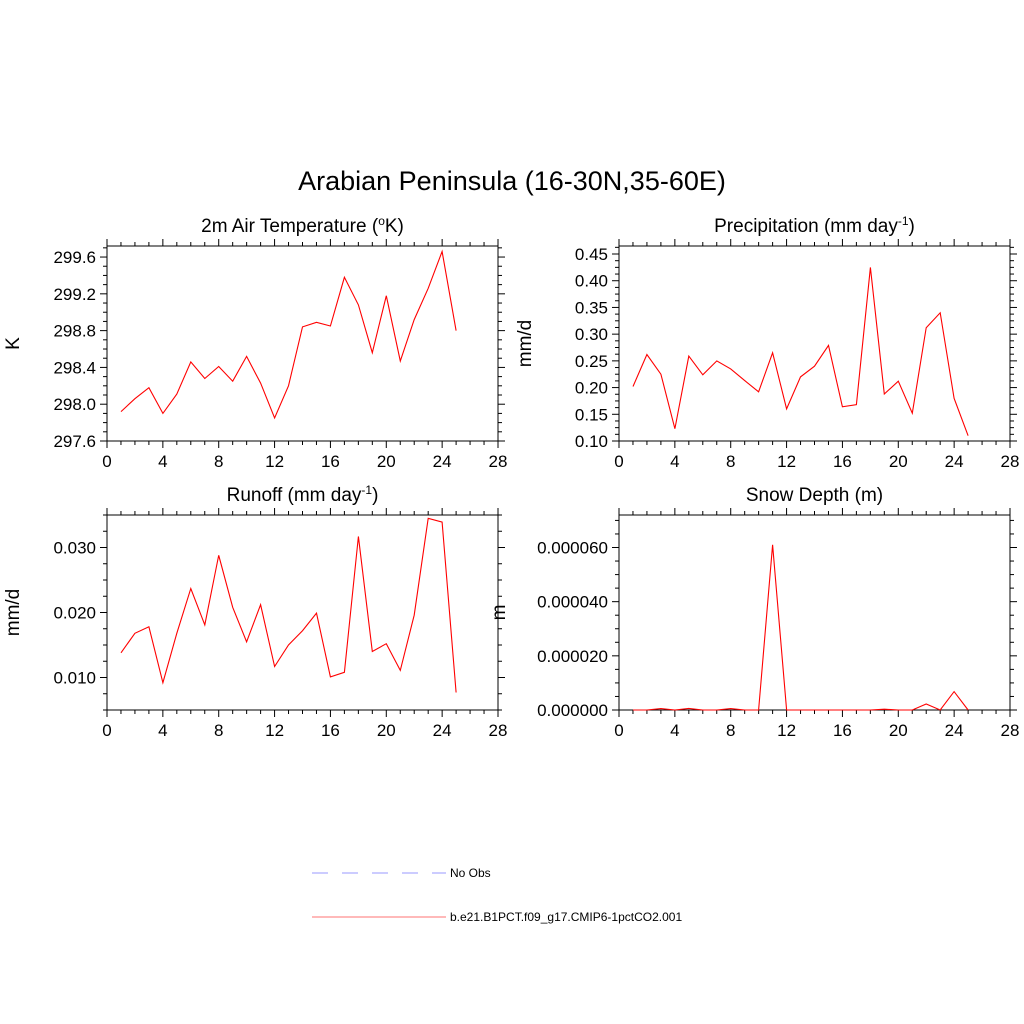 The width and height of the screenshot is (1024, 1024). Describe the element at coordinates (591, 441) in the screenshot. I see `y-tick-label: 0.10` at that location.